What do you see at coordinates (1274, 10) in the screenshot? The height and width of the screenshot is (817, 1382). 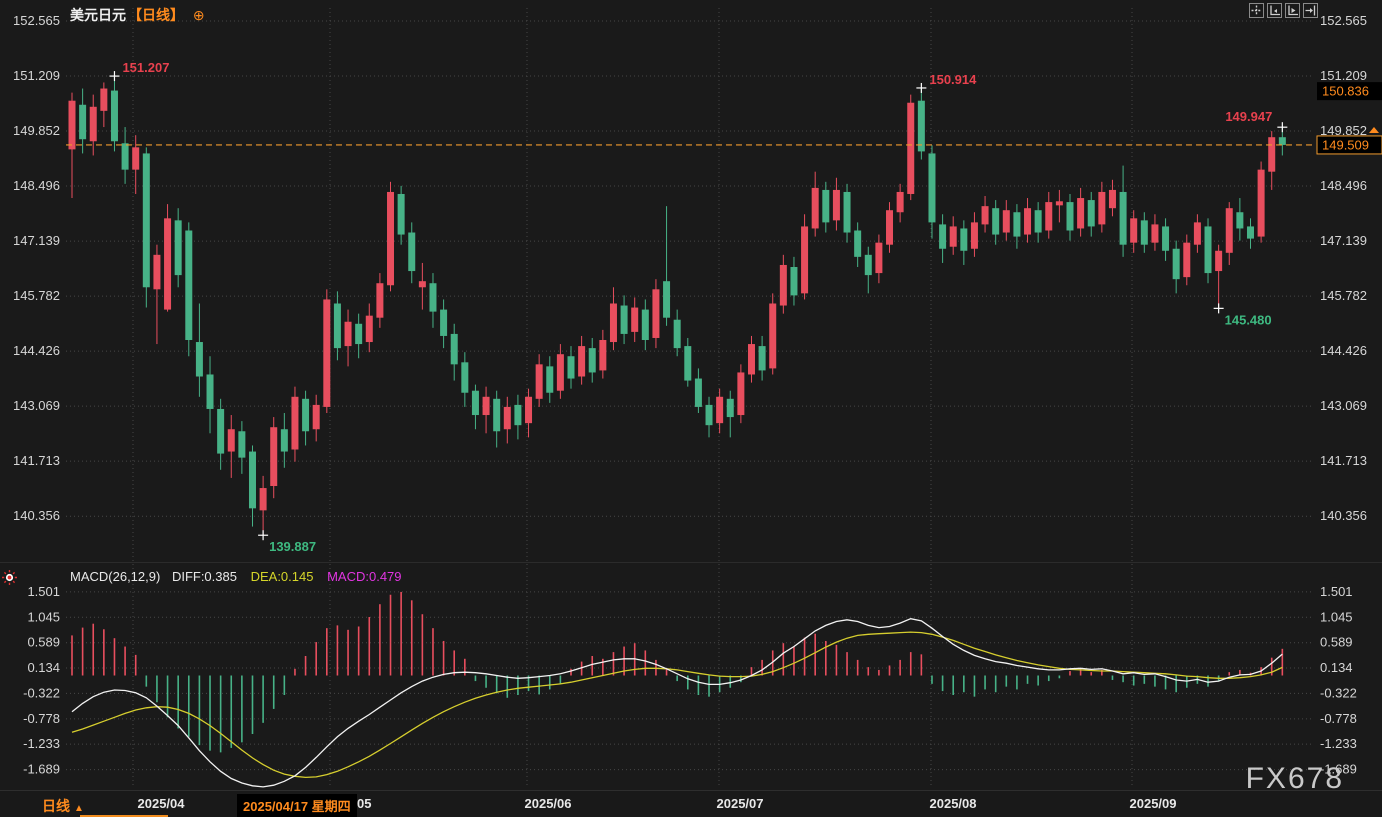 I see `axis-scale-button` at bounding box center [1274, 10].